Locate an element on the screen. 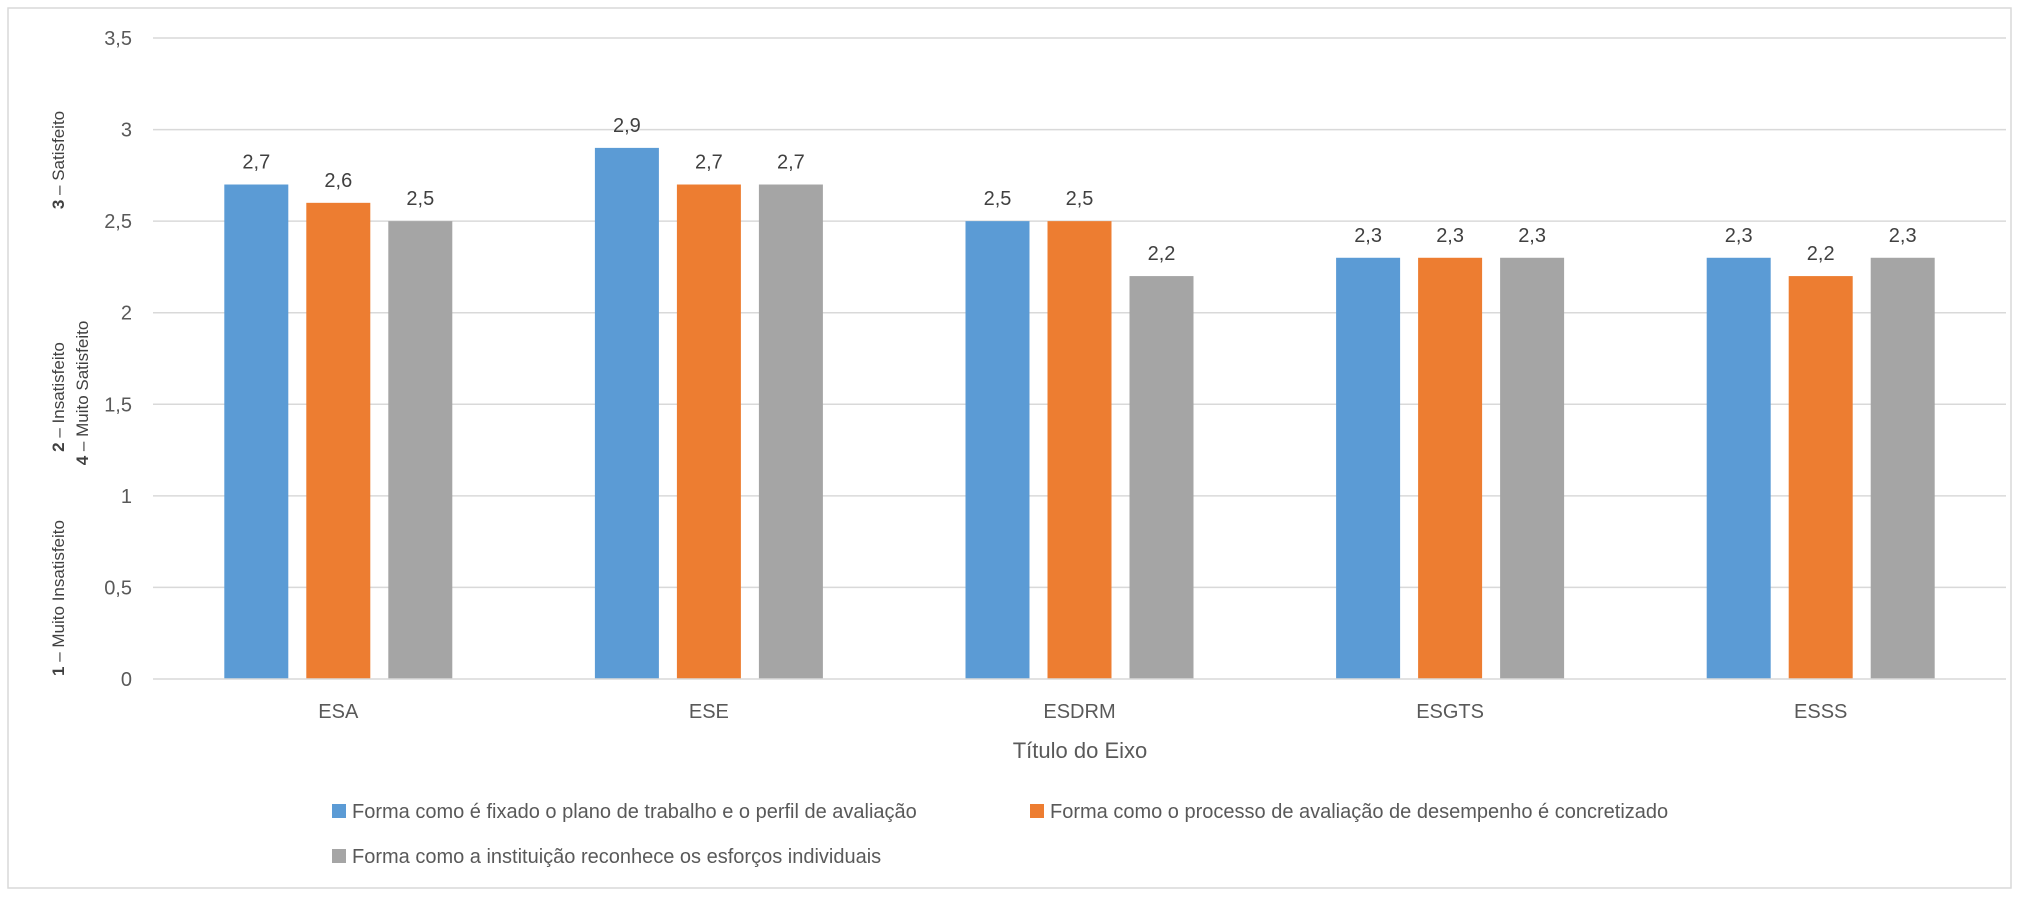  x-tick-label: ESSS is located at coordinates (1820, 712).